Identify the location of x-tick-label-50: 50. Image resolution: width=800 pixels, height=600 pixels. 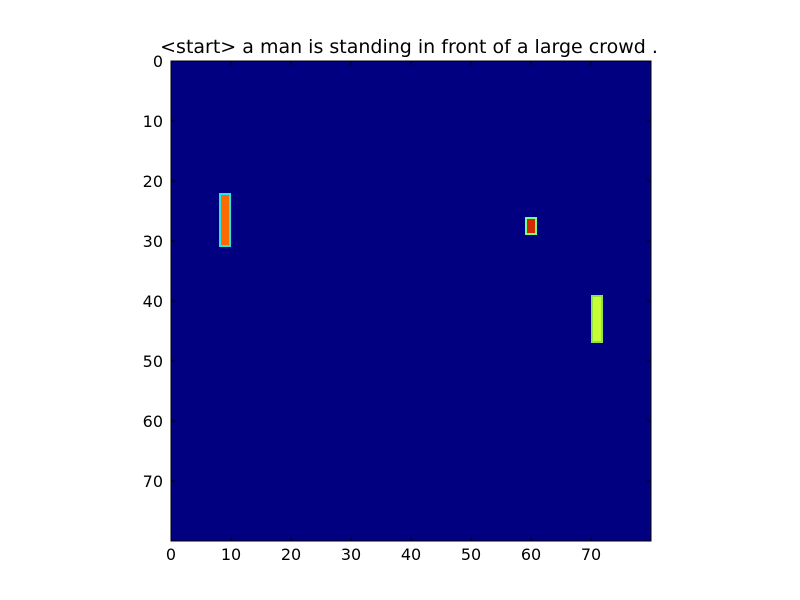
(471, 554).